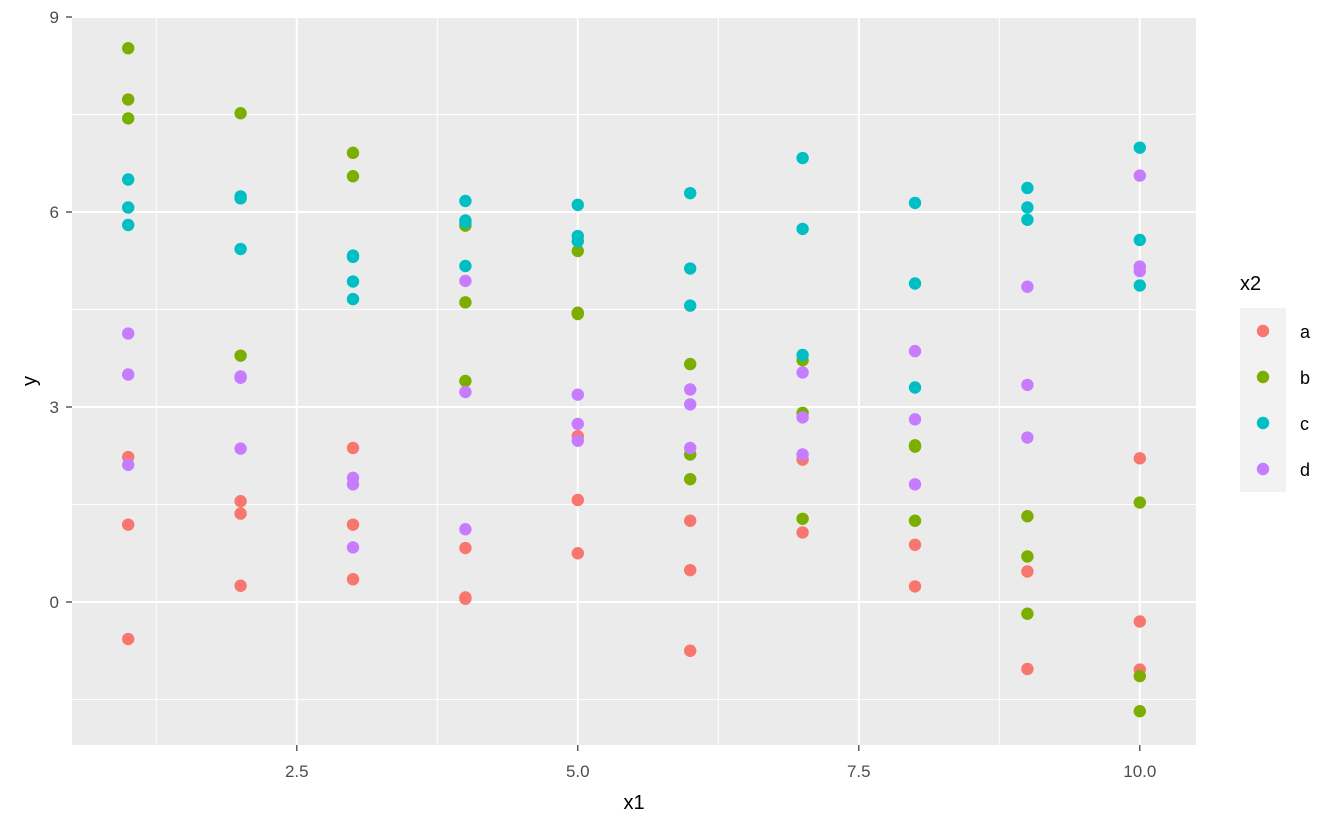 The width and height of the screenshot is (1344, 830). What do you see at coordinates (1263, 377) in the screenshot?
I see `legend-swatch-b` at bounding box center [1263, 377].